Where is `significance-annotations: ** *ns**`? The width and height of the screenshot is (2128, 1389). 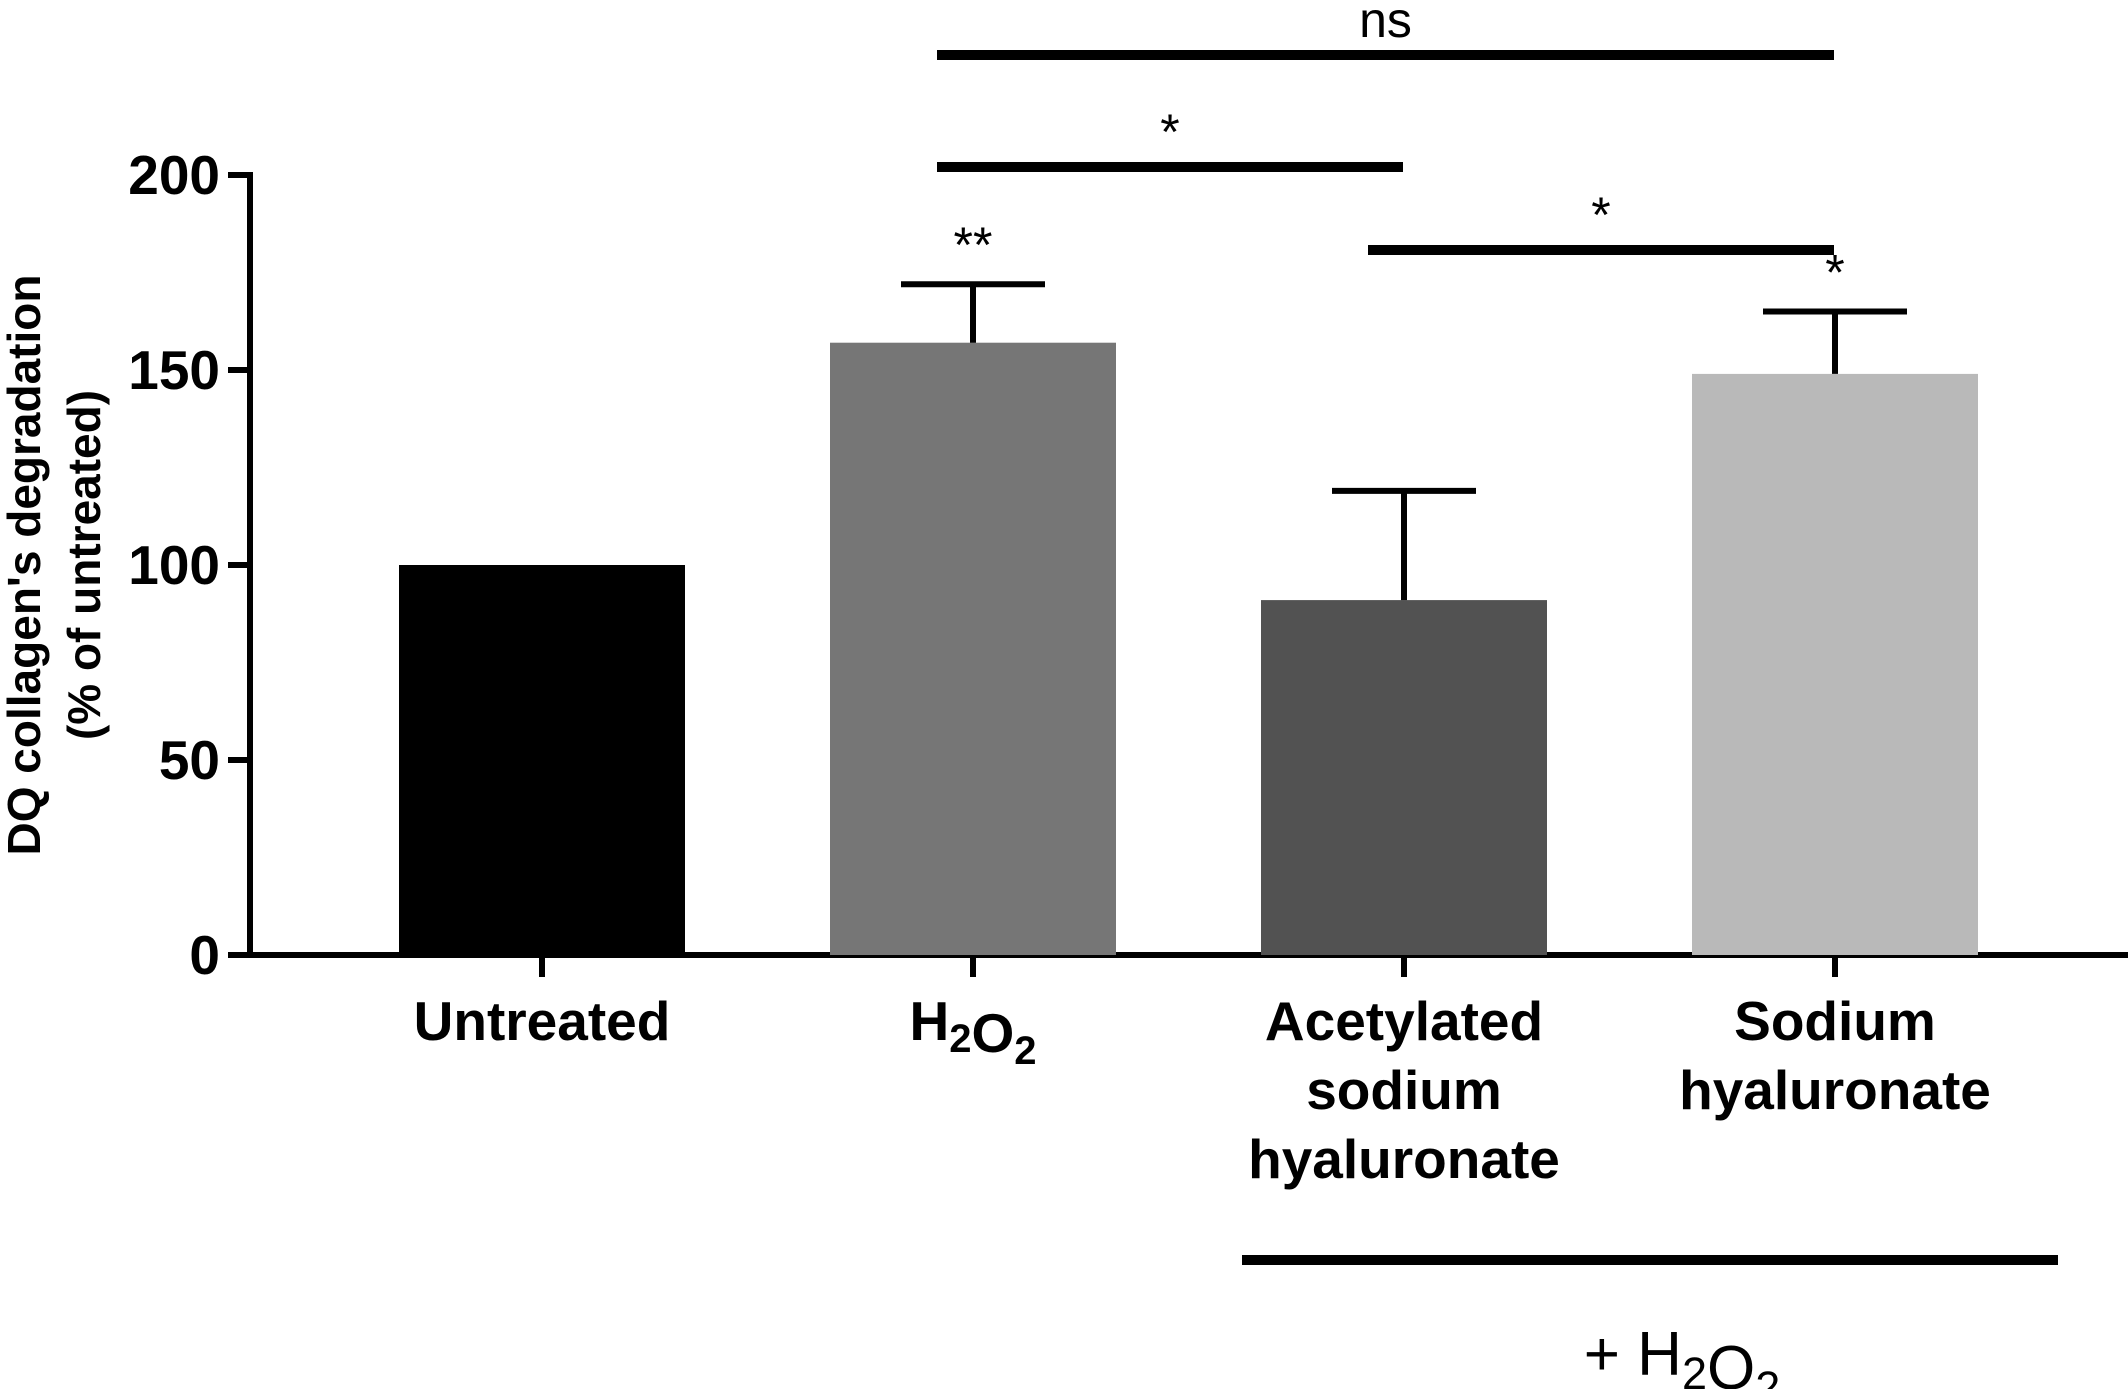 significance-annotations: ** *ns** is located at coordinates (1391, 150).